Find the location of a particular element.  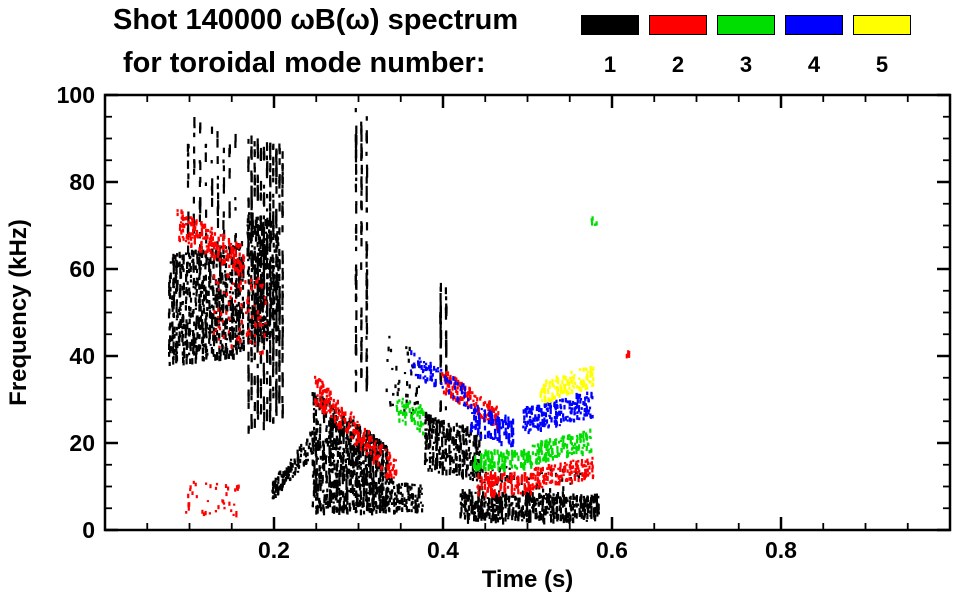

y-tick-label: 60 is located at coordinates (82, 269).